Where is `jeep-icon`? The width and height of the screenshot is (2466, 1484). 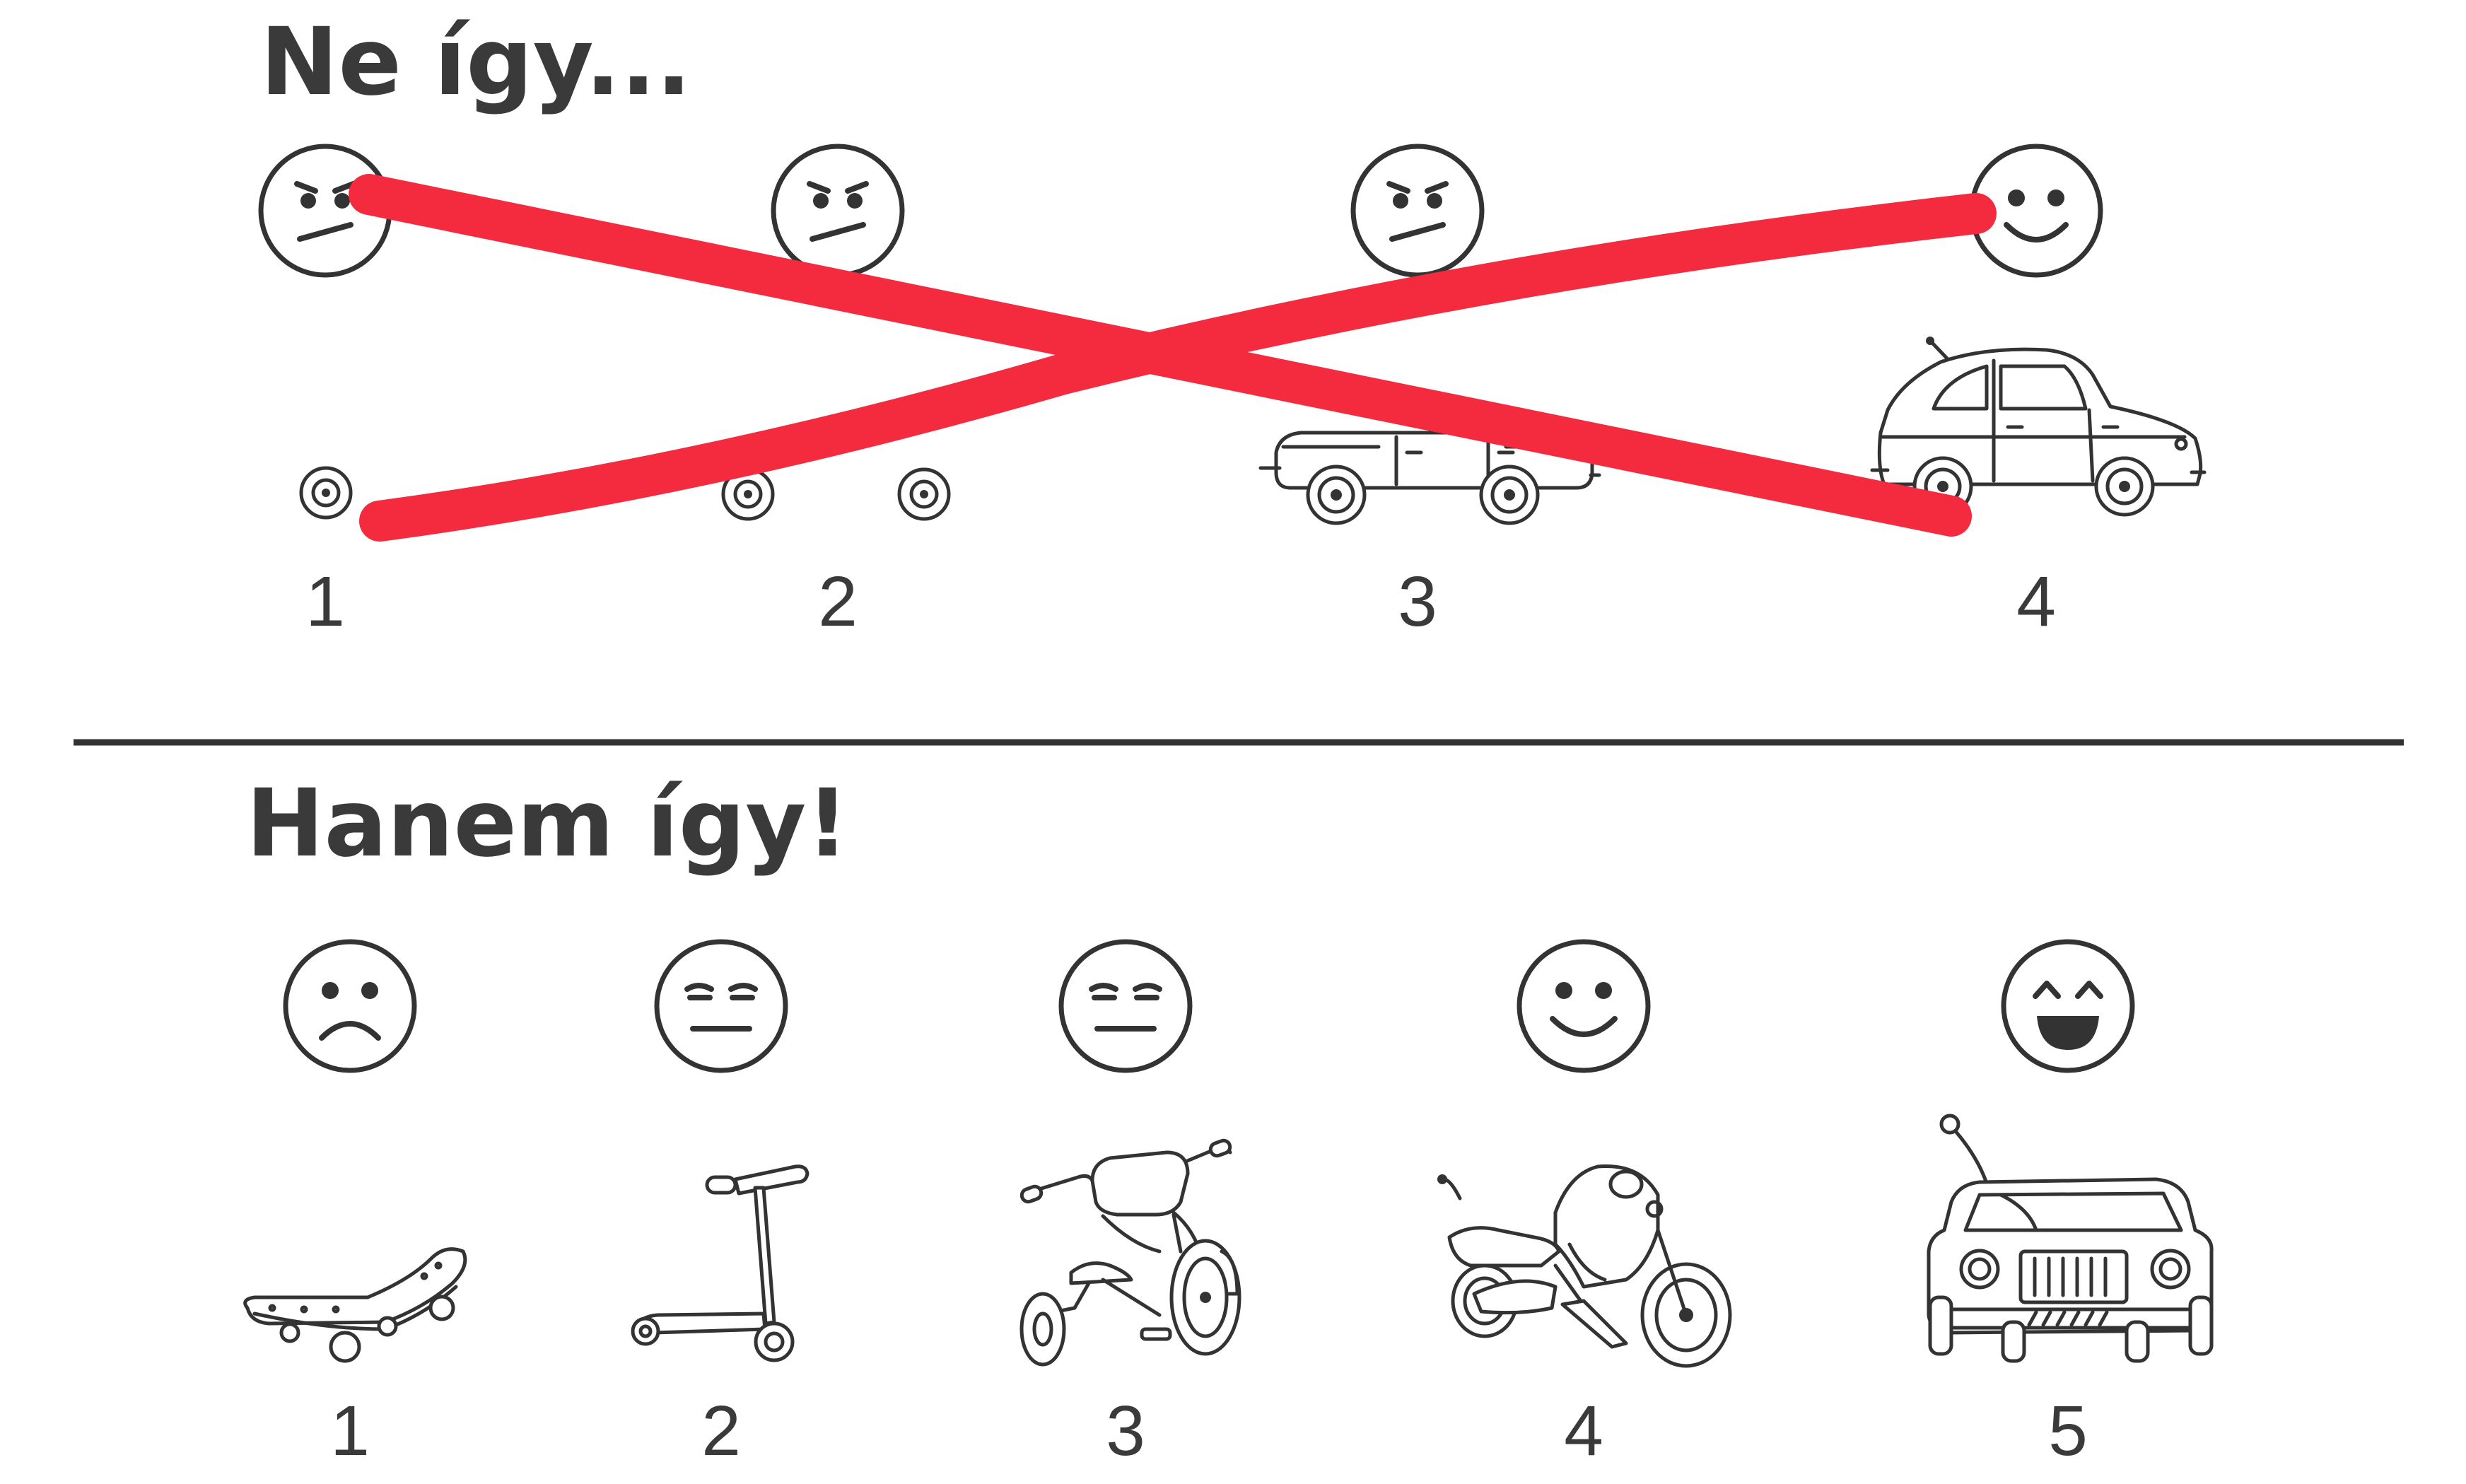 jeep-icon is located at coordinates (2070, 1238).